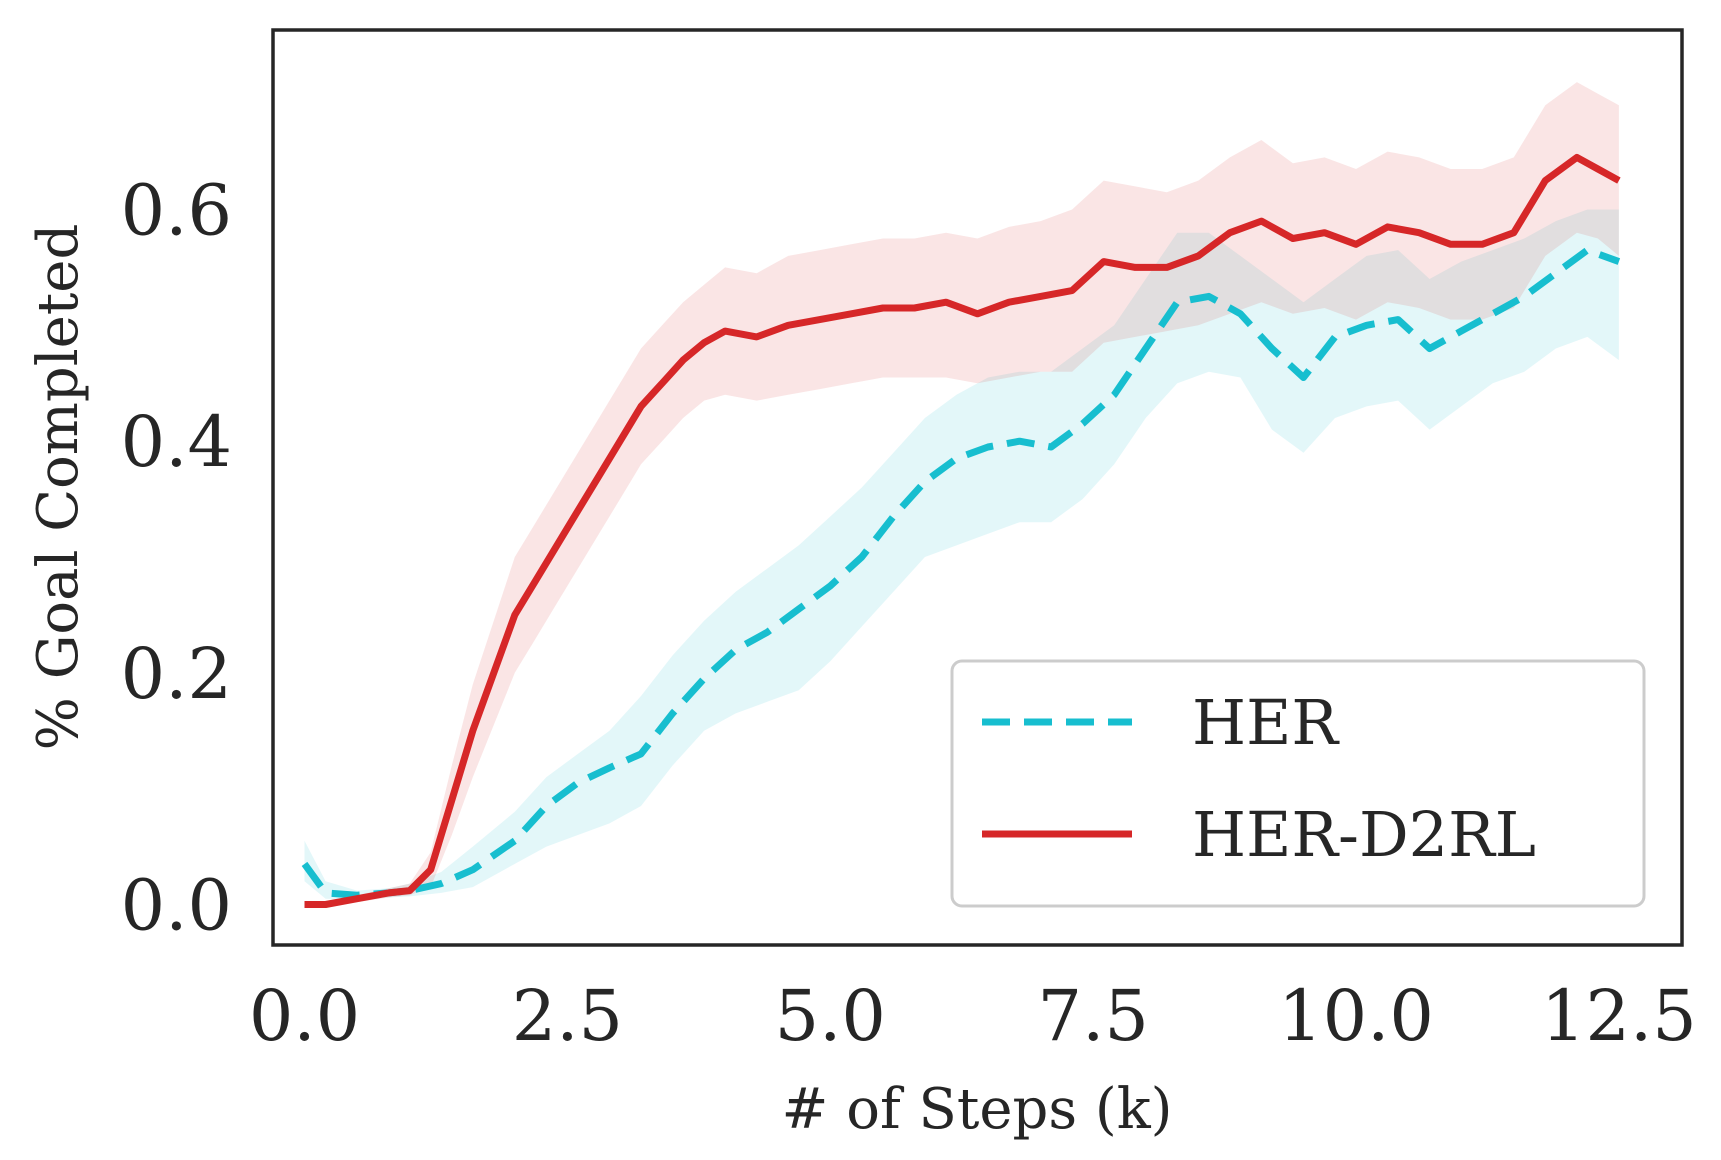  I want to click on x-tick-label: 10.0, so click(1356, 1016).